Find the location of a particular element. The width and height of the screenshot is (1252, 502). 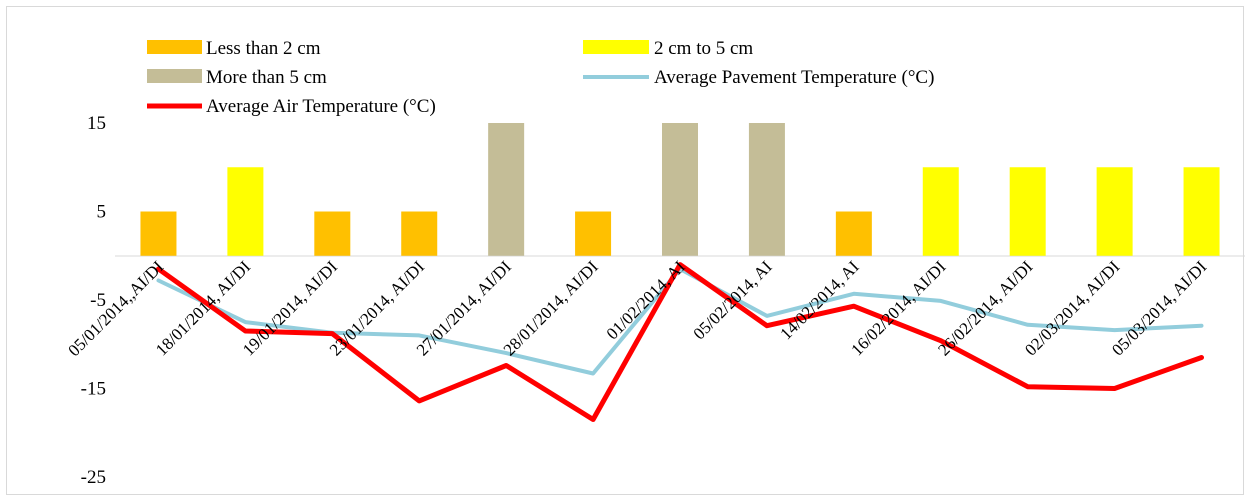

legend-label-less-than-2cm: Less than 2 cm is located at coordinates (263, 48).